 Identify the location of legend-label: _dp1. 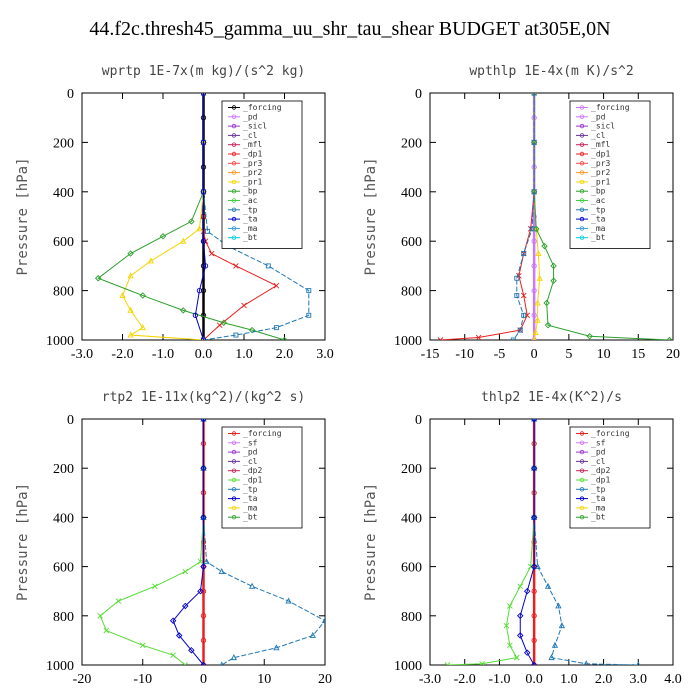
(600, 480).